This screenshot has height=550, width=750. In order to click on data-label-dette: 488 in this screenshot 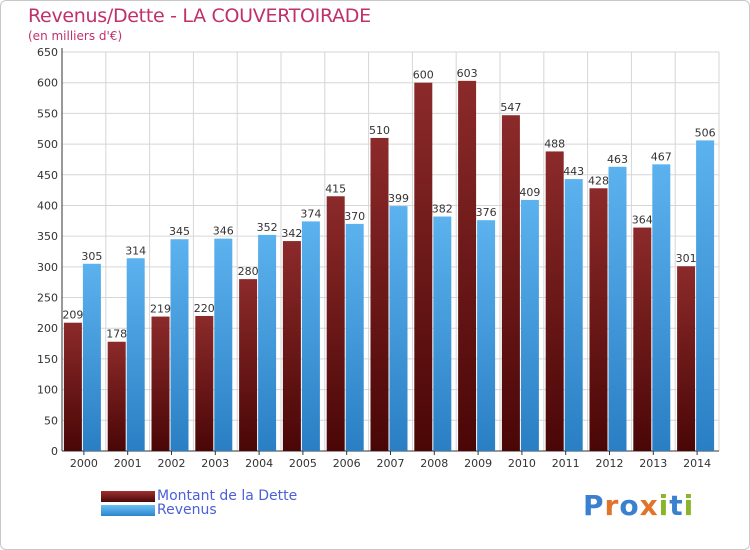, I will do `click(554, 143)`.